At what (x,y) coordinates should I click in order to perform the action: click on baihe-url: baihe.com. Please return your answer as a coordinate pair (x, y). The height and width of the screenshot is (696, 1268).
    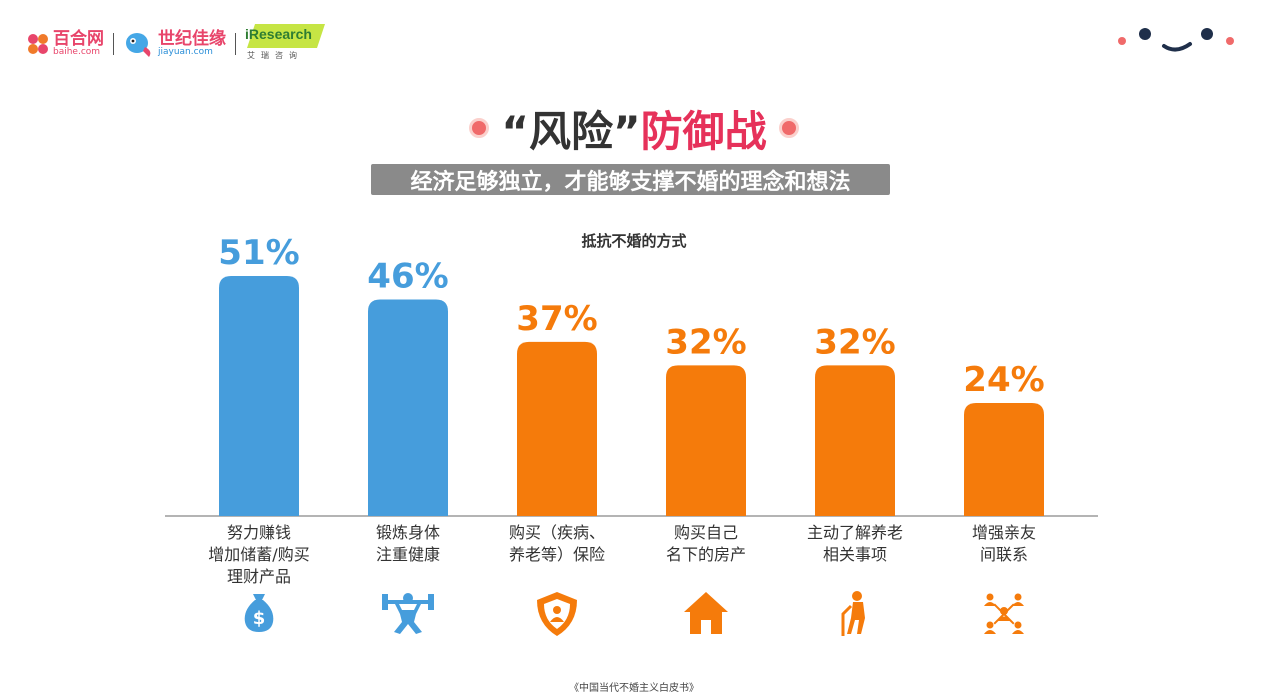
    Looking at the image, I should click on (77, 52).